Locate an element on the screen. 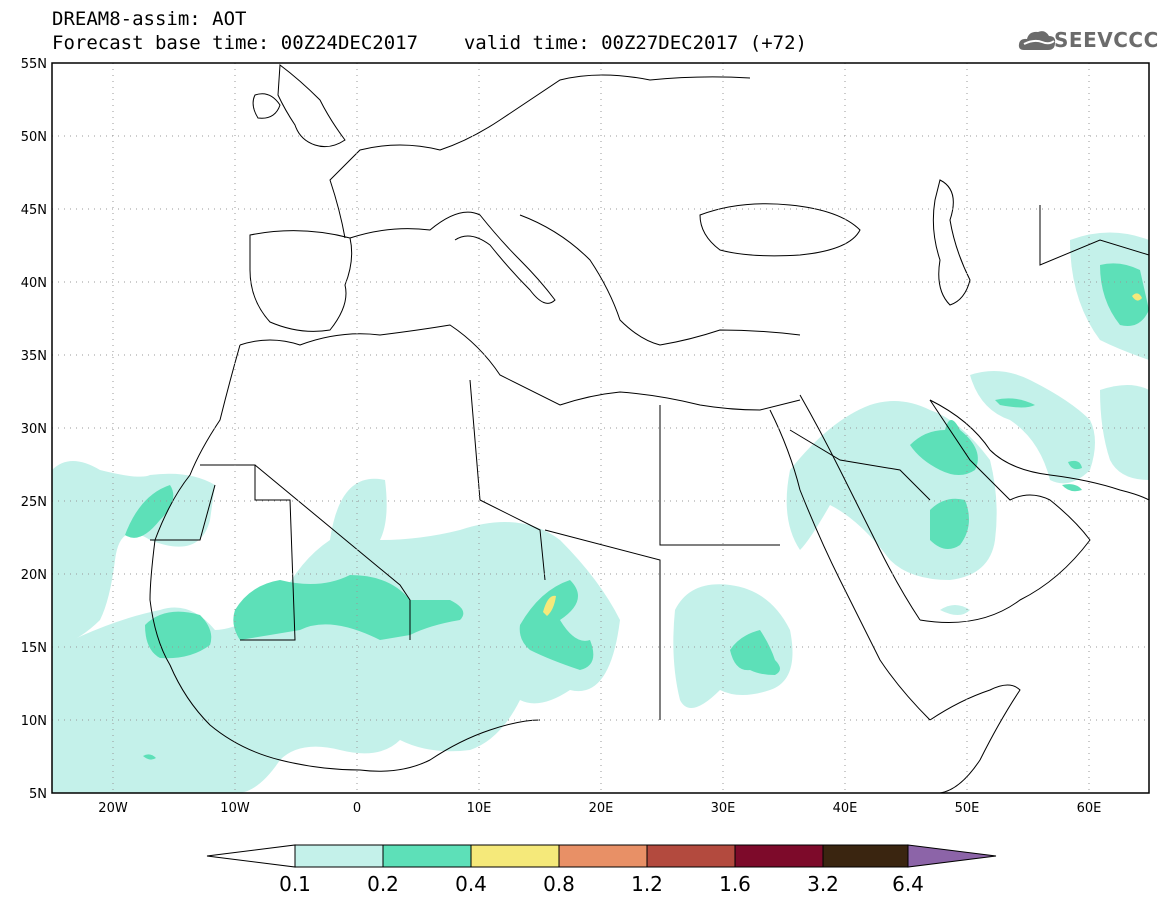  lat-label: 50N is located at coordinates (34, 137).